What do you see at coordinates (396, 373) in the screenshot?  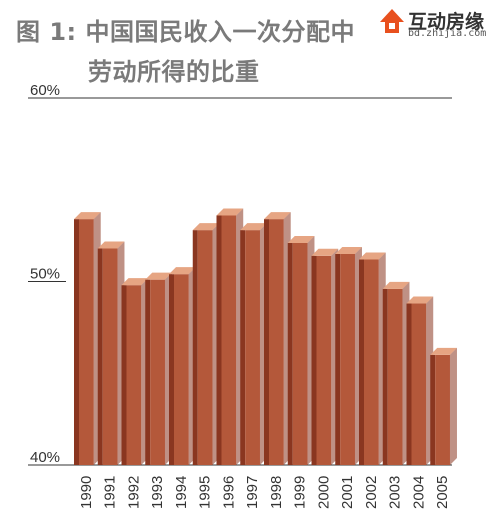 I see `bar-2003` at bounding box center [396, 373].